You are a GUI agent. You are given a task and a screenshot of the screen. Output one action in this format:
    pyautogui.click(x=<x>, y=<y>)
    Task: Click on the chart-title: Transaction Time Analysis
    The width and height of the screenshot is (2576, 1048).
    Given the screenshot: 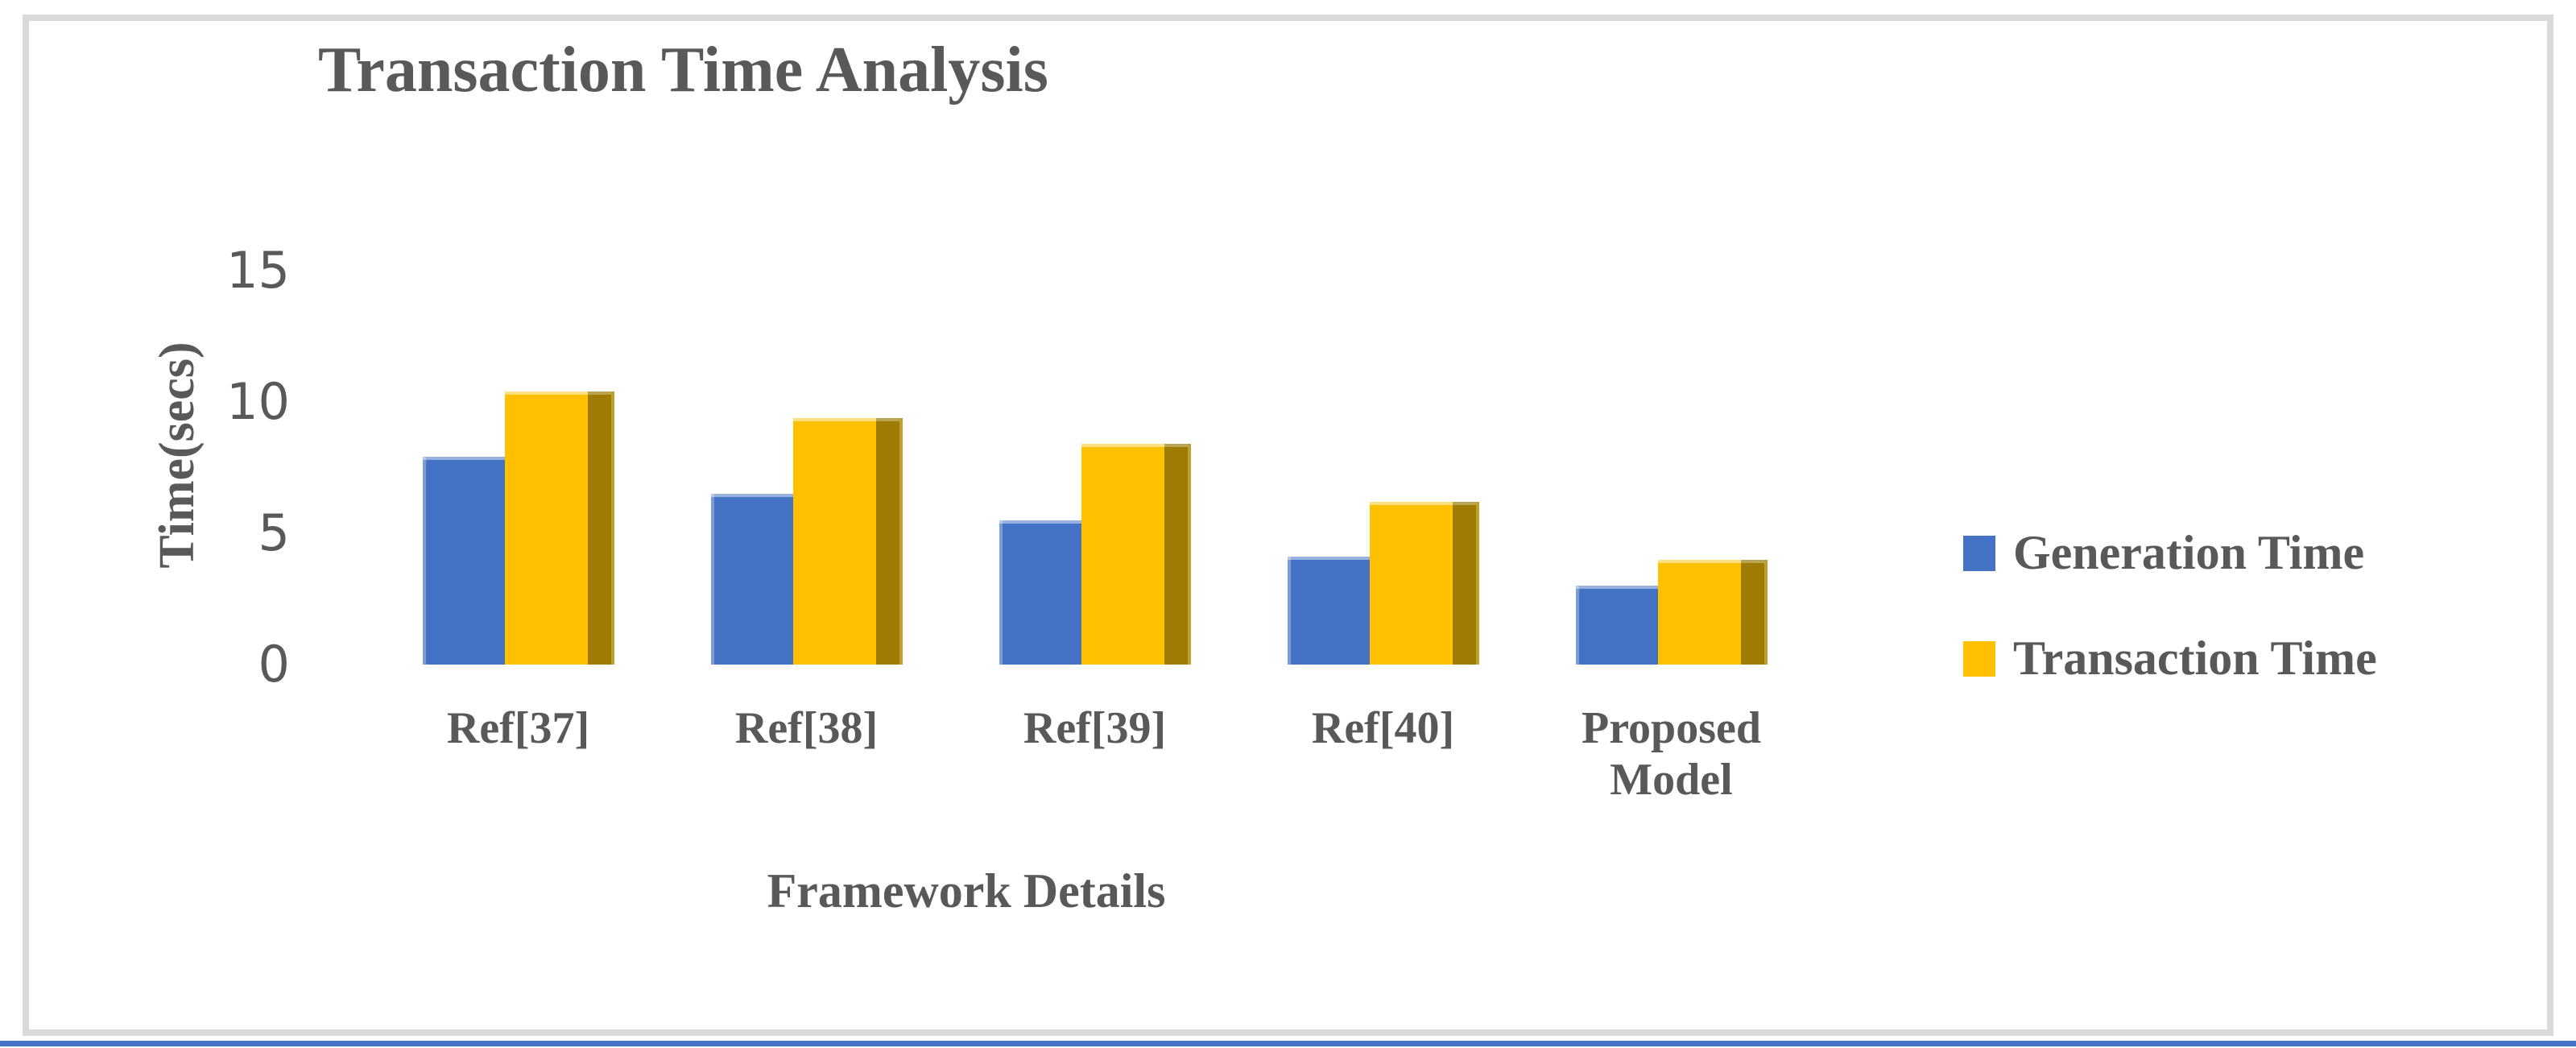 What is the action you would take?
    pyautogui.click(x=683, y=70)
    